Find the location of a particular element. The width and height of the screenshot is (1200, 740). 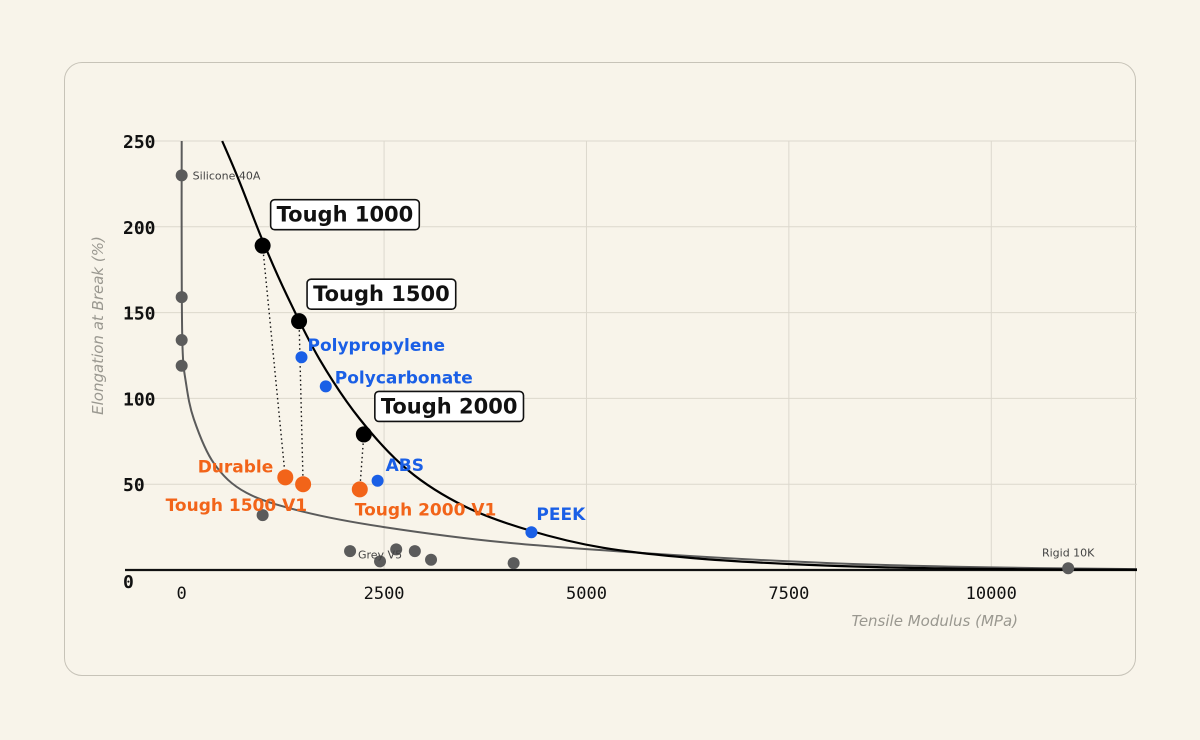

y-tick-label: 250 is located at coordinates (139, 142).